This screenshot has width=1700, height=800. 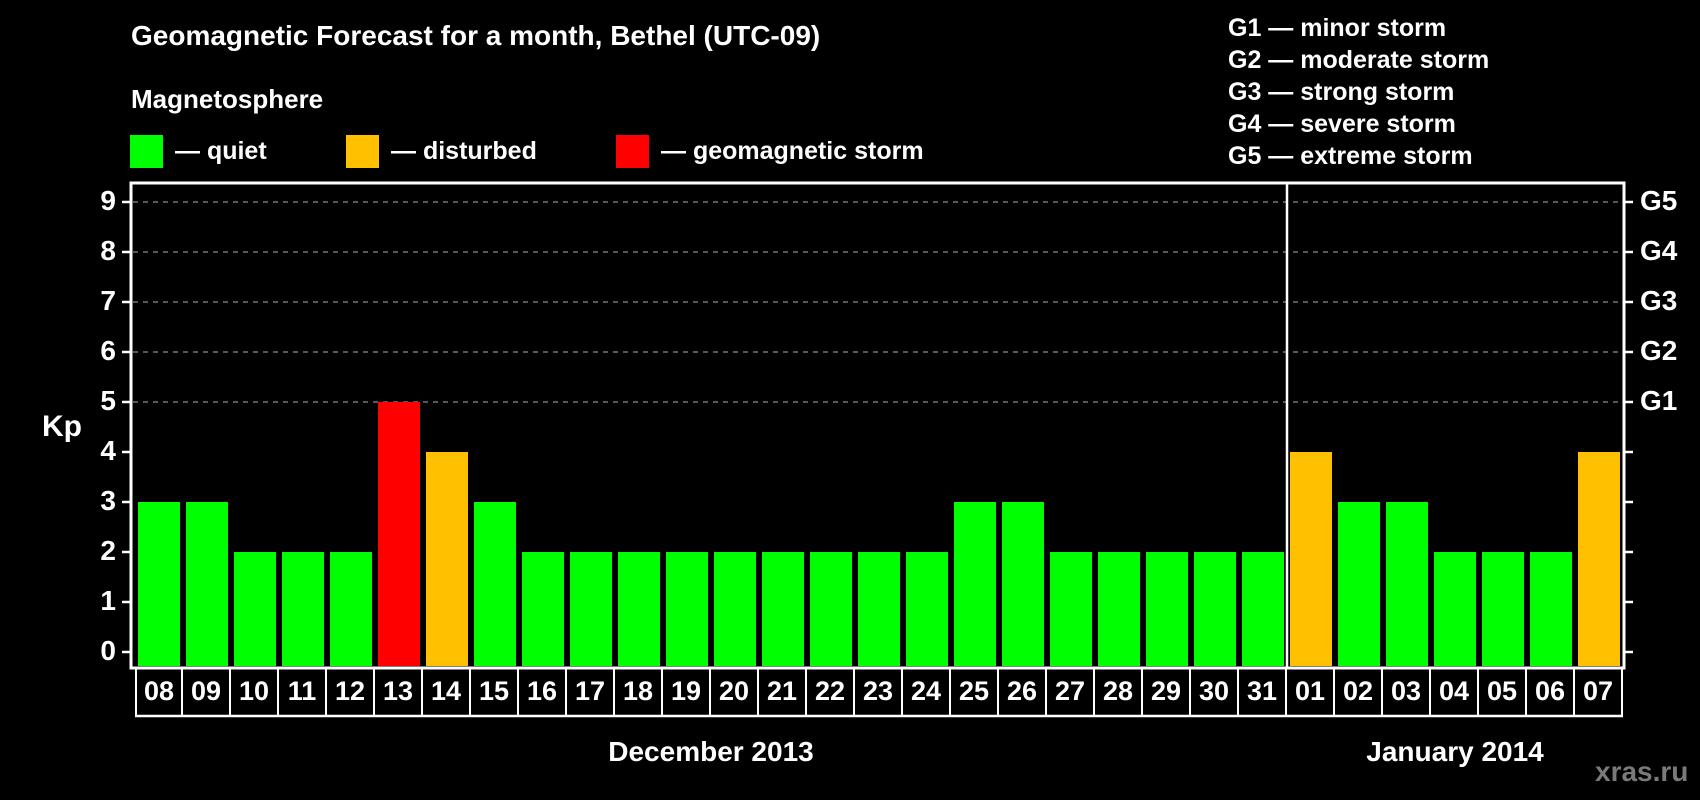 I want to click on g-legend-g4: G4 — severe storm, so click(x=1342, y=124).